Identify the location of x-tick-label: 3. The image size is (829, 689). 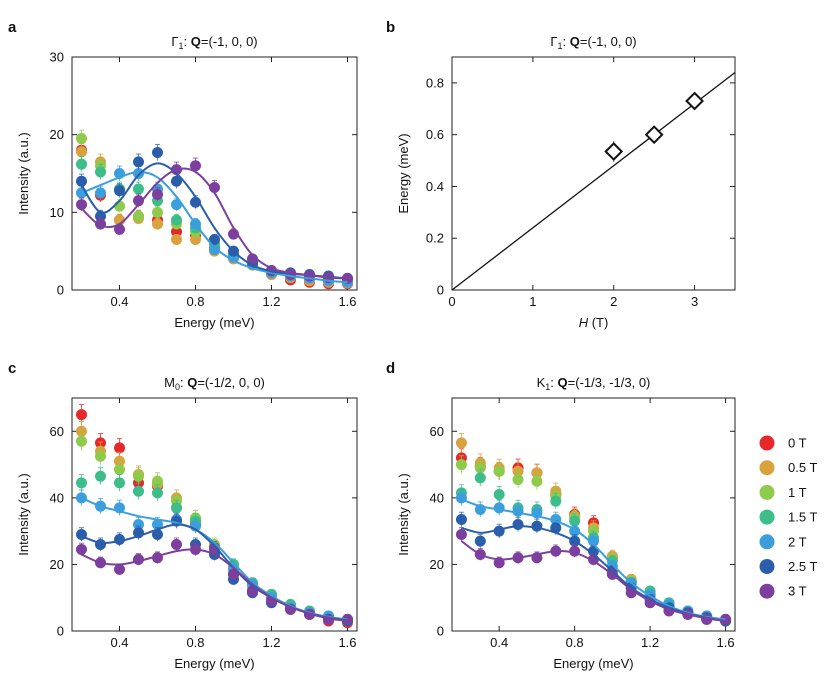
(694, 301).